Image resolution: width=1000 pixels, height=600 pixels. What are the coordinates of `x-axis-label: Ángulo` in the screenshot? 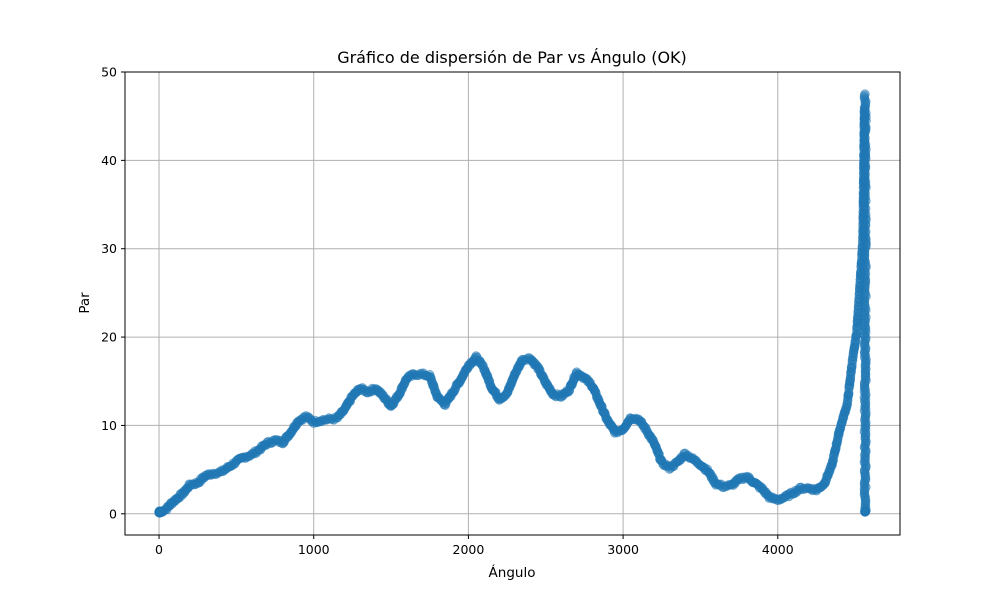 It's located at (512, 572).